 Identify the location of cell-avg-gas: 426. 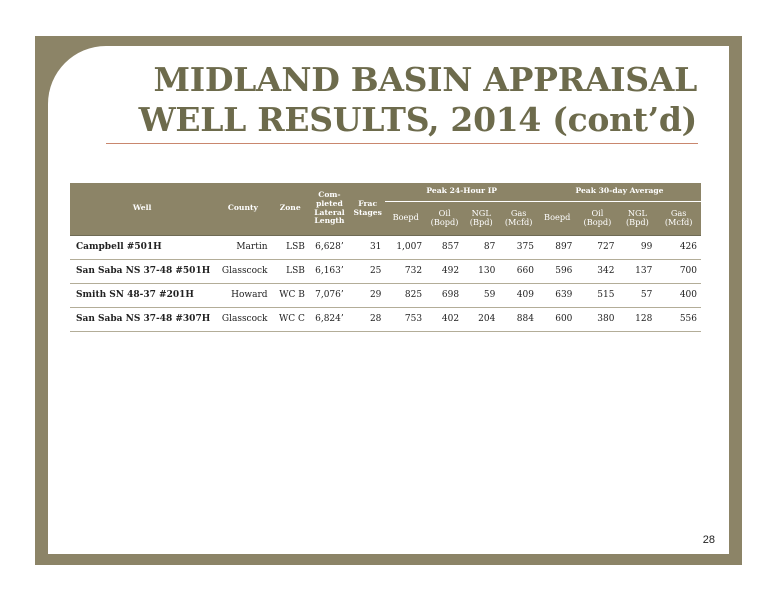
(678, 247).